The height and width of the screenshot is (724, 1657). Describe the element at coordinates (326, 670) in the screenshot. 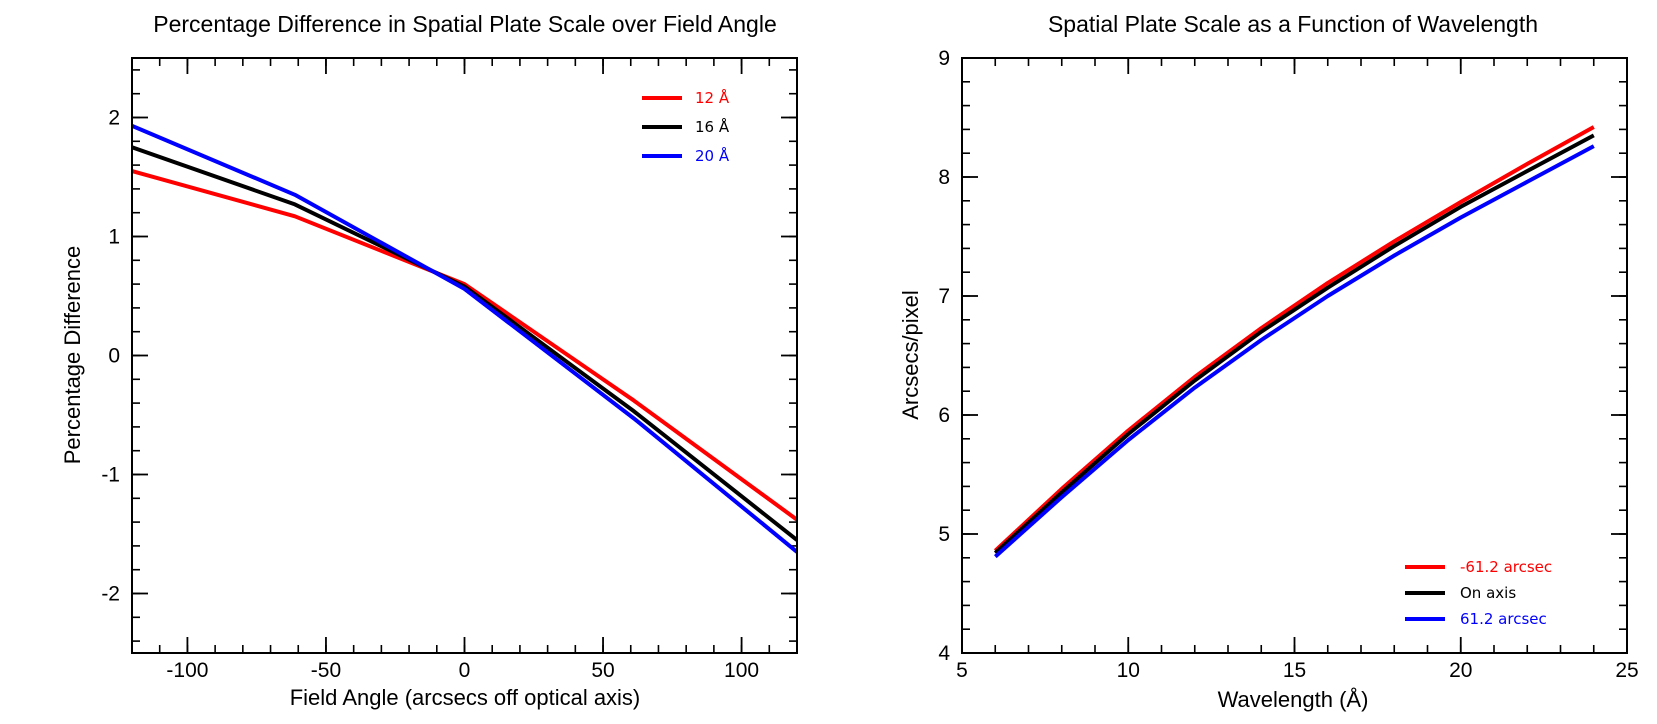

I see `x-tick-label: -50` at that location.